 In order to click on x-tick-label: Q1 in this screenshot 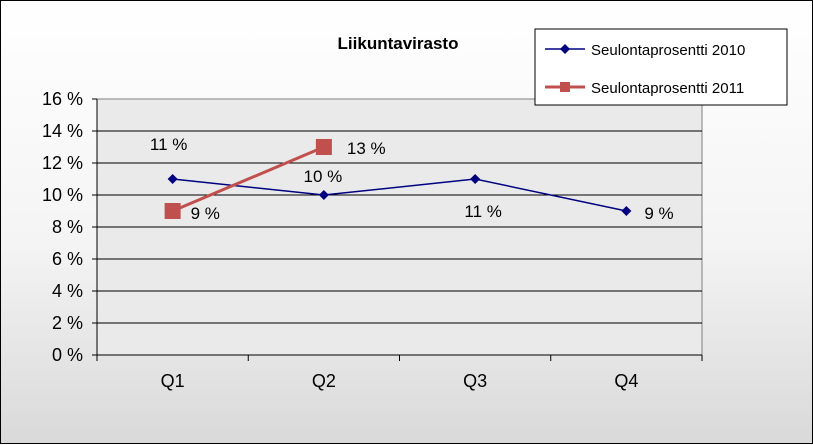, I will do `click(173, 381)`.